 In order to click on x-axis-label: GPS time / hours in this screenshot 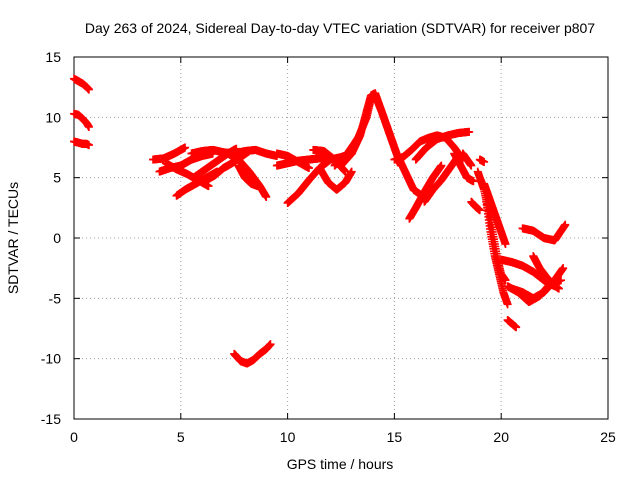, I will do `click(340, 464)`.